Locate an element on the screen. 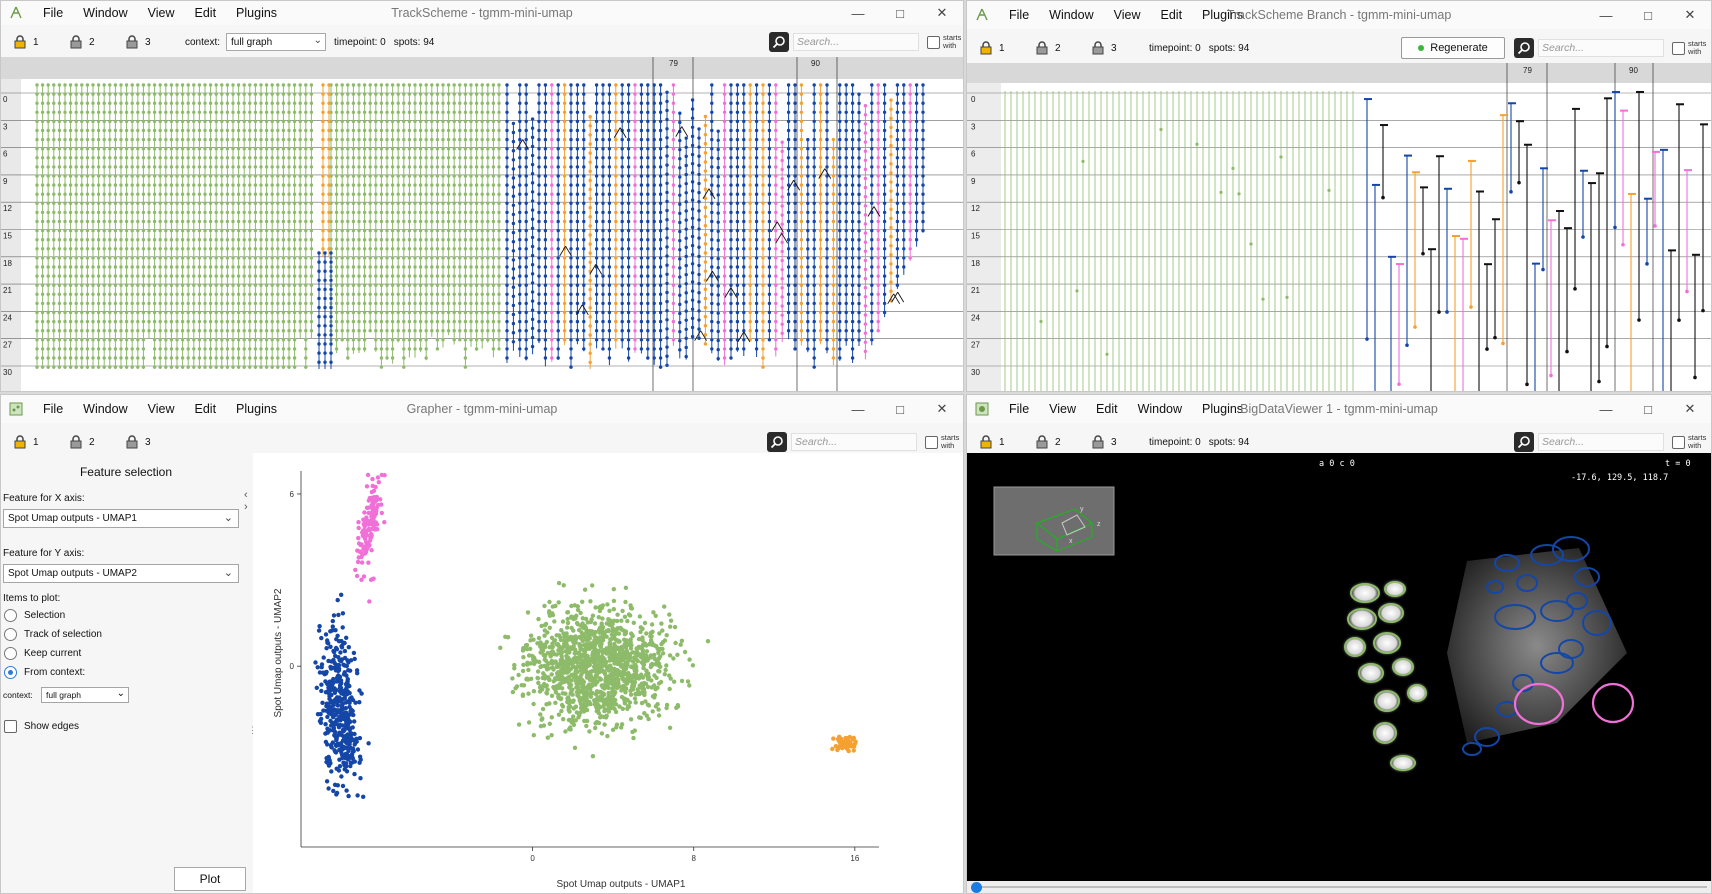 The width and height of the screenshot is (1712, 894). menu-file: File is located at coordinates (1019, 15).